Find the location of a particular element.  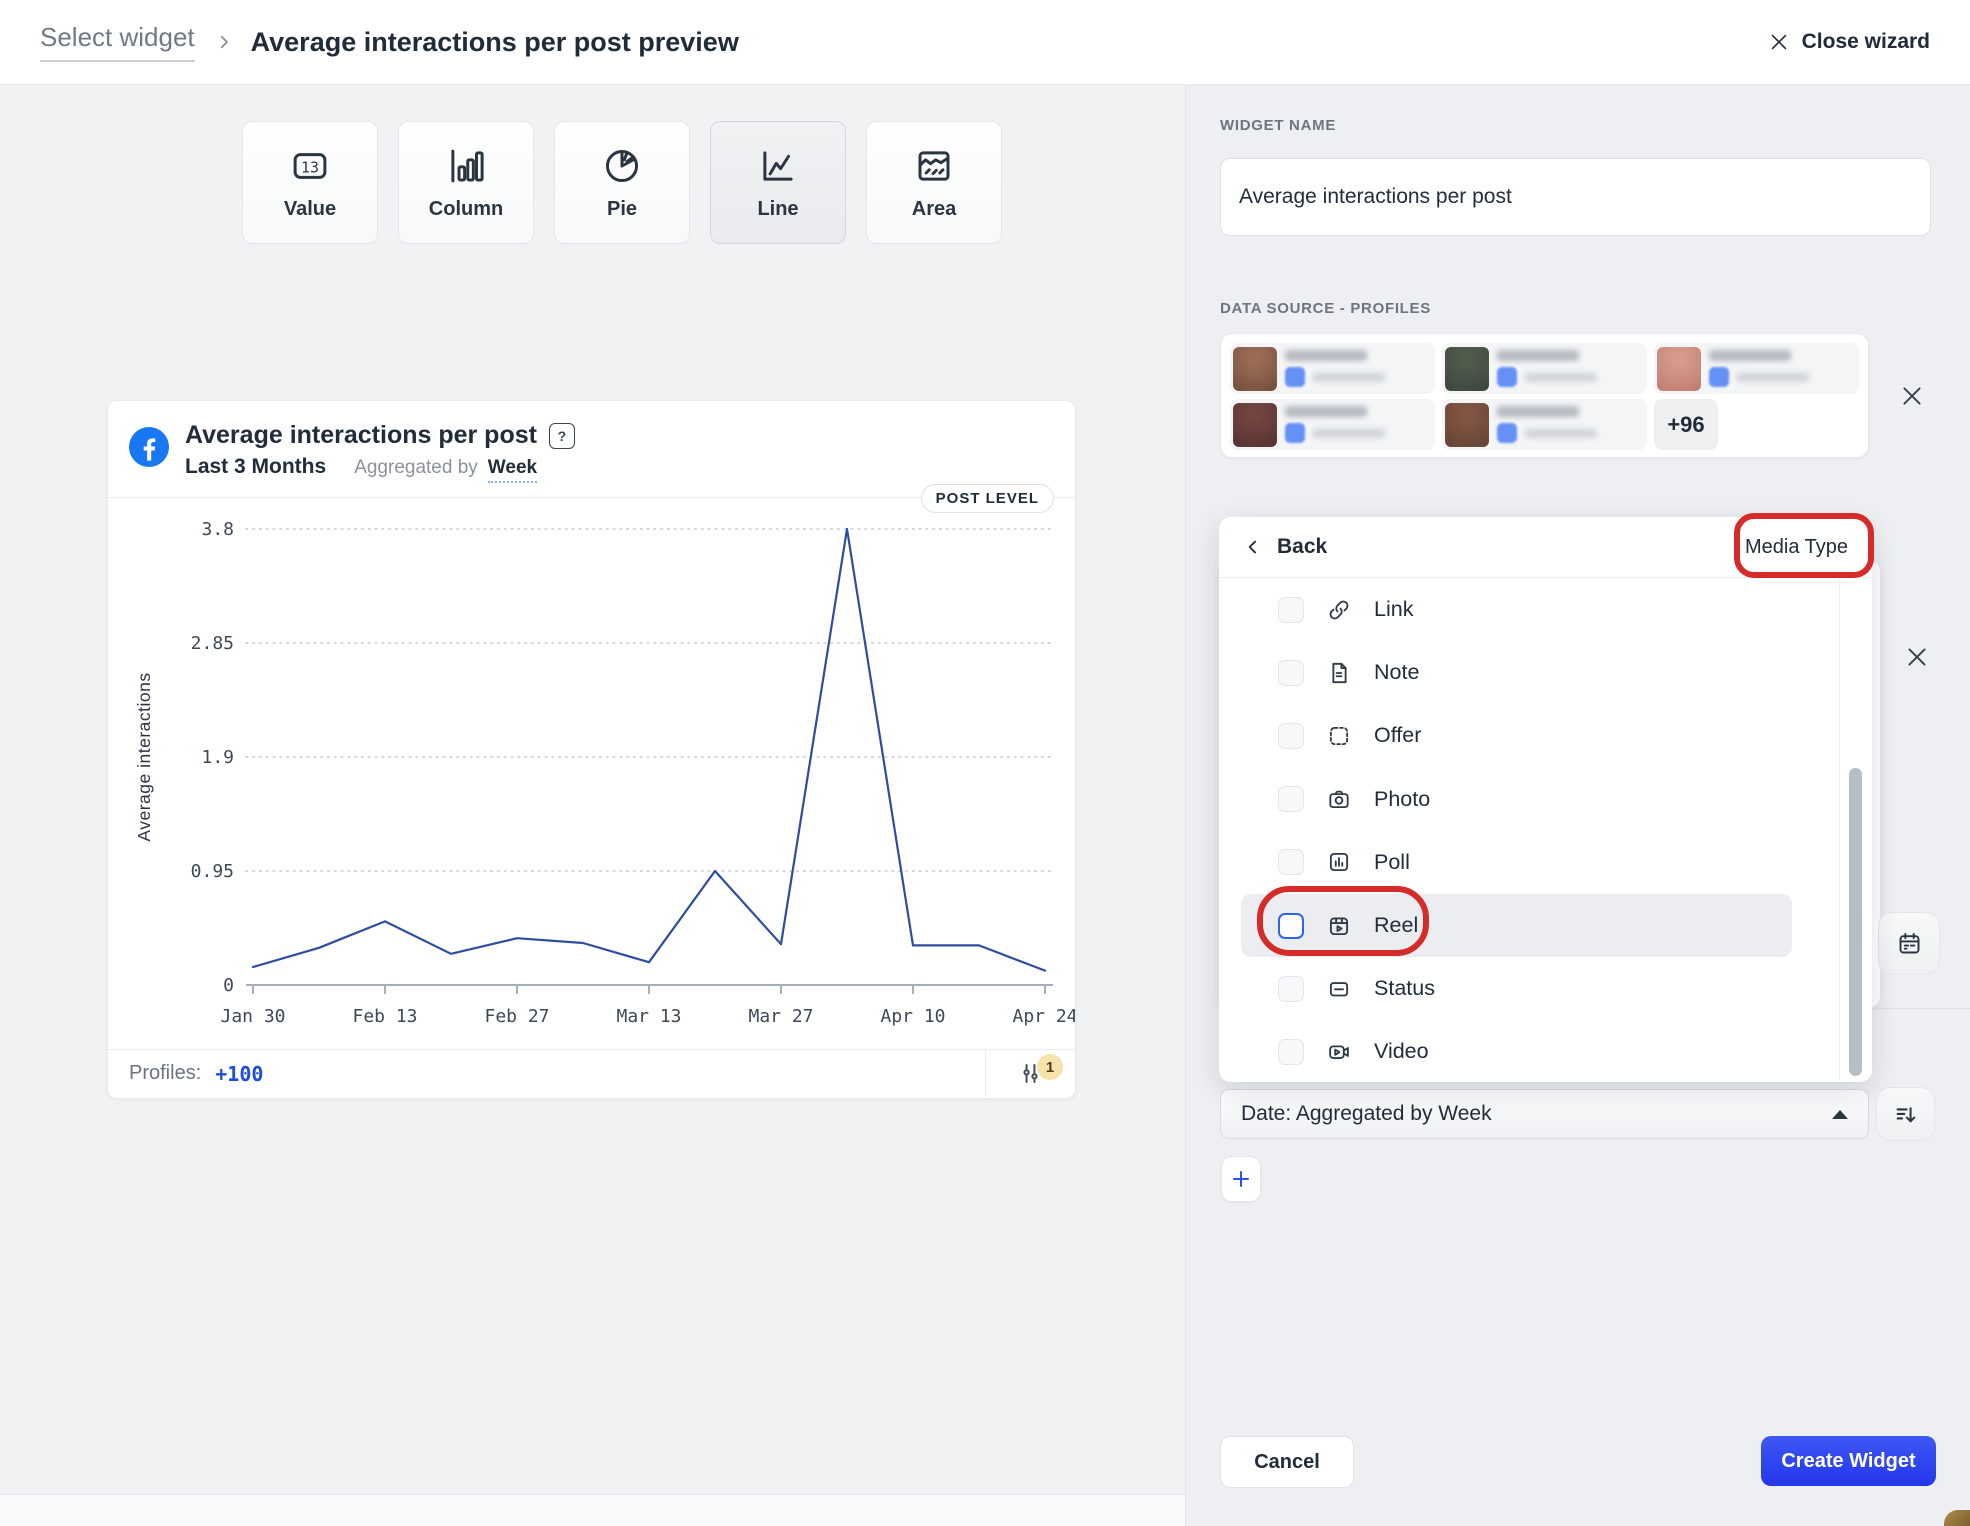

chart-title: Average interactions per post is located at coordinates (361, 435).